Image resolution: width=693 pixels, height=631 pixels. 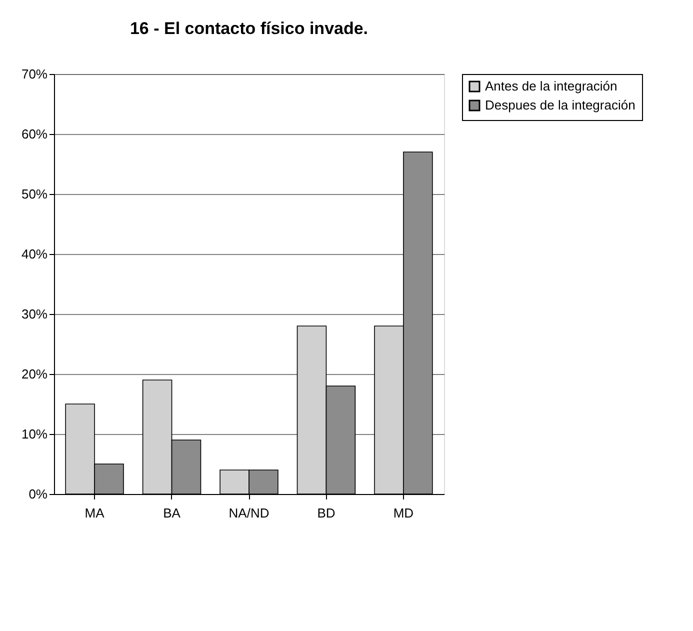 I want to click on x-tick-label: BD, so click(x=326, y=513).